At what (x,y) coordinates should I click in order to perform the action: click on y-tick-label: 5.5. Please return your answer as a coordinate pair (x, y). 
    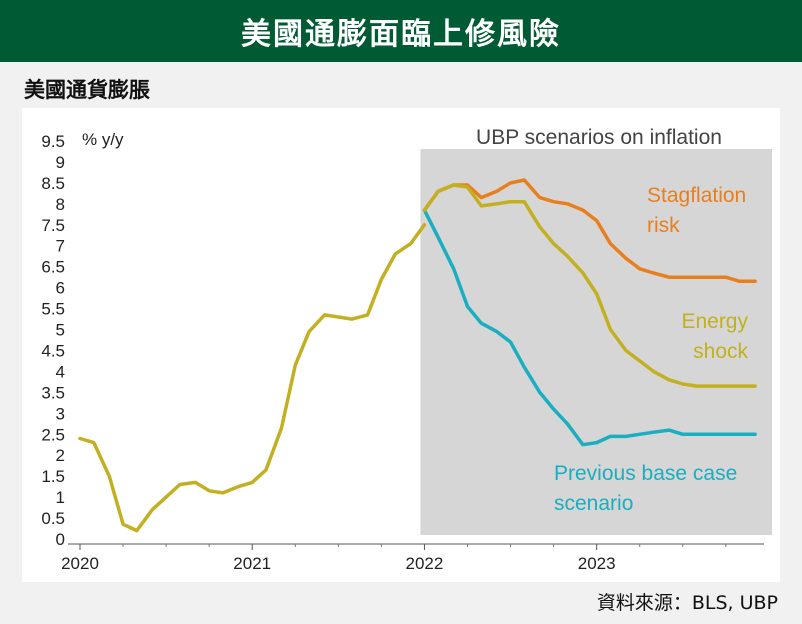
    Looking at the image, I should click on (53, 309).